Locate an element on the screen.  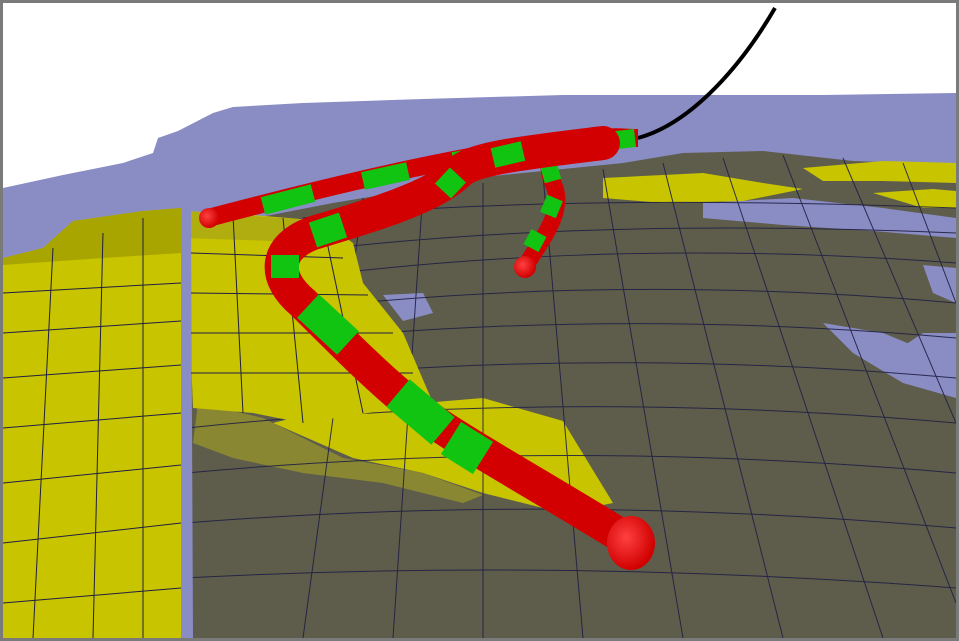
yellow-fault-block is located at coordinates (94, 423).